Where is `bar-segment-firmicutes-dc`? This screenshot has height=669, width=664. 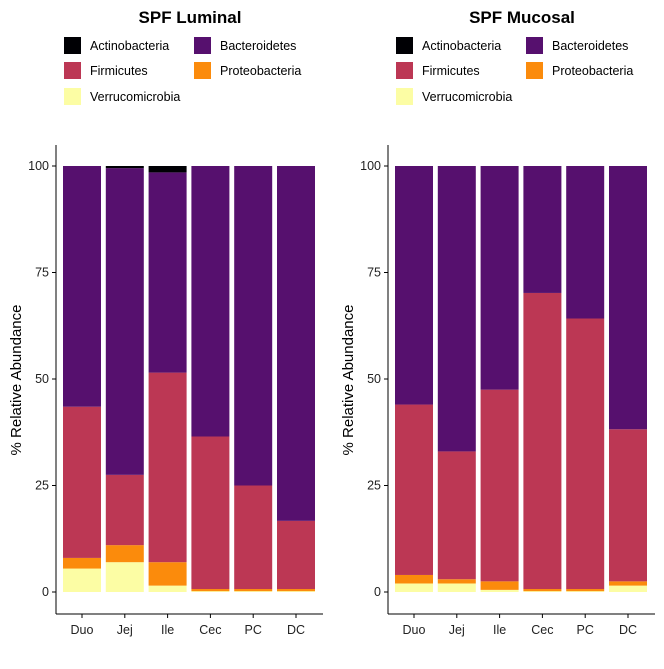 bar-segment-firmicutes-dc is located at coordinates (296, 555).